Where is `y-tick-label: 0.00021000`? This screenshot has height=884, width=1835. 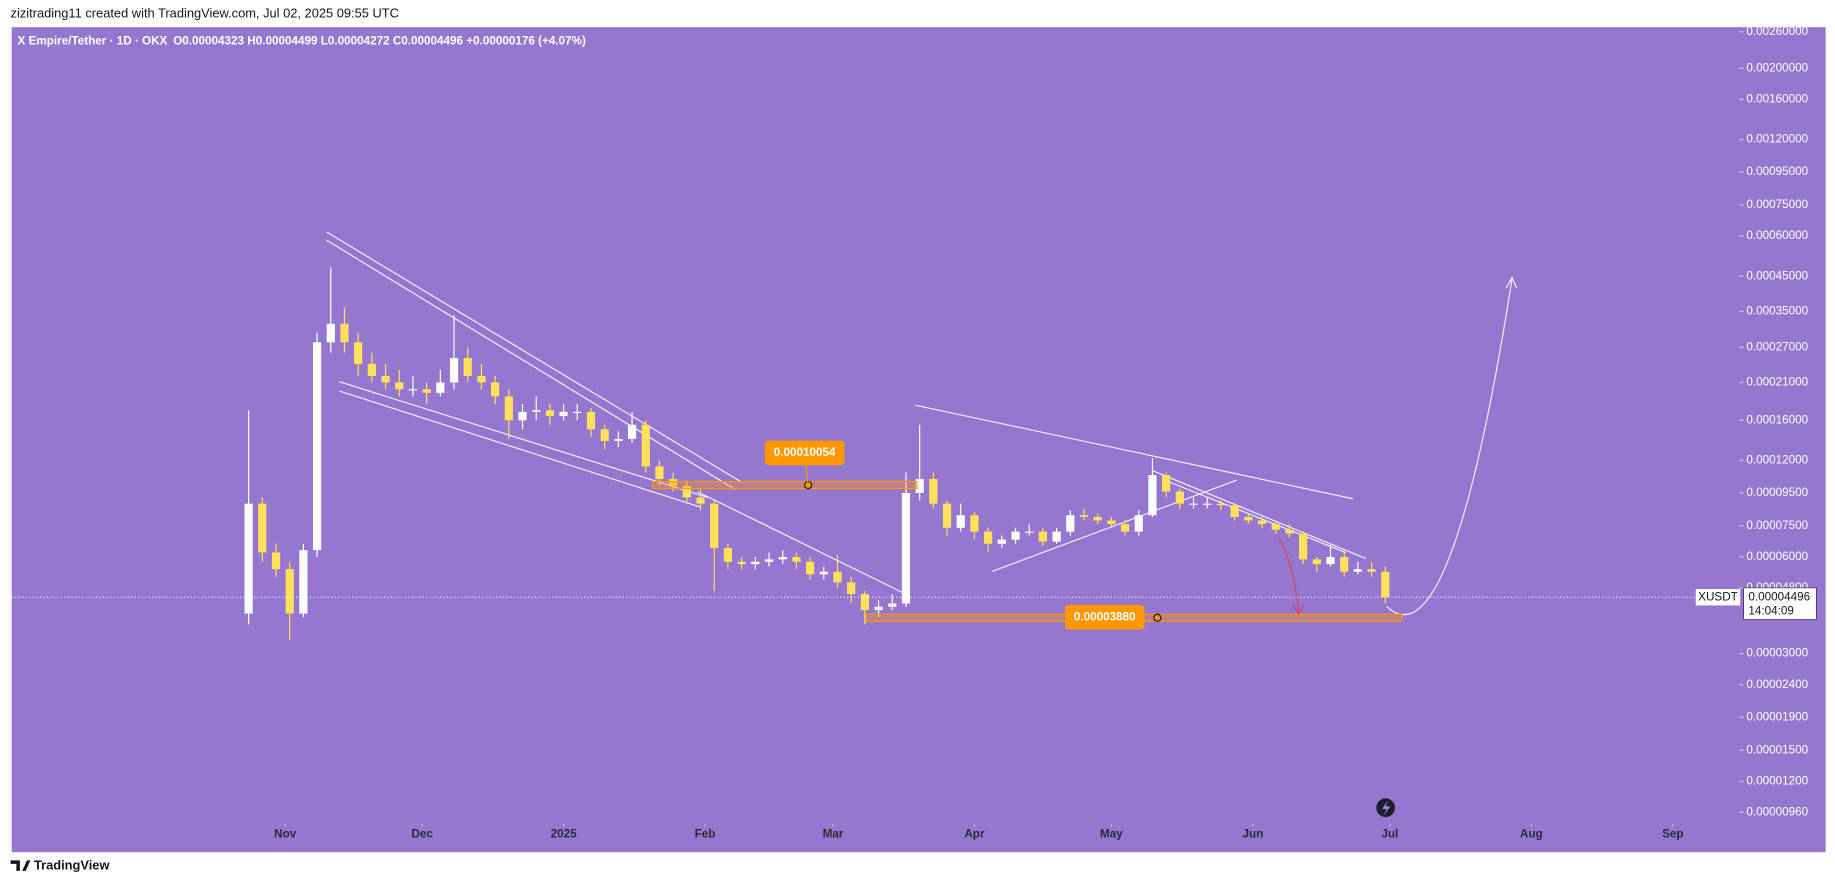
y-tick-label: 0.00021000 is located at coordinates (1777, 382).